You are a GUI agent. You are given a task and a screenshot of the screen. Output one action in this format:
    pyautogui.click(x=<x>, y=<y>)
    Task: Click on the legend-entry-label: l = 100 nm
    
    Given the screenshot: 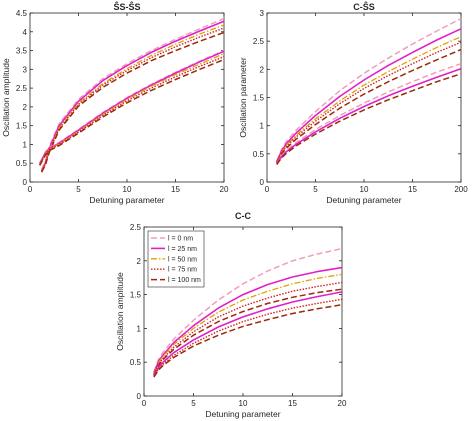 What is the action you would take?
    pyautogui.click(x=184, y=280)
    